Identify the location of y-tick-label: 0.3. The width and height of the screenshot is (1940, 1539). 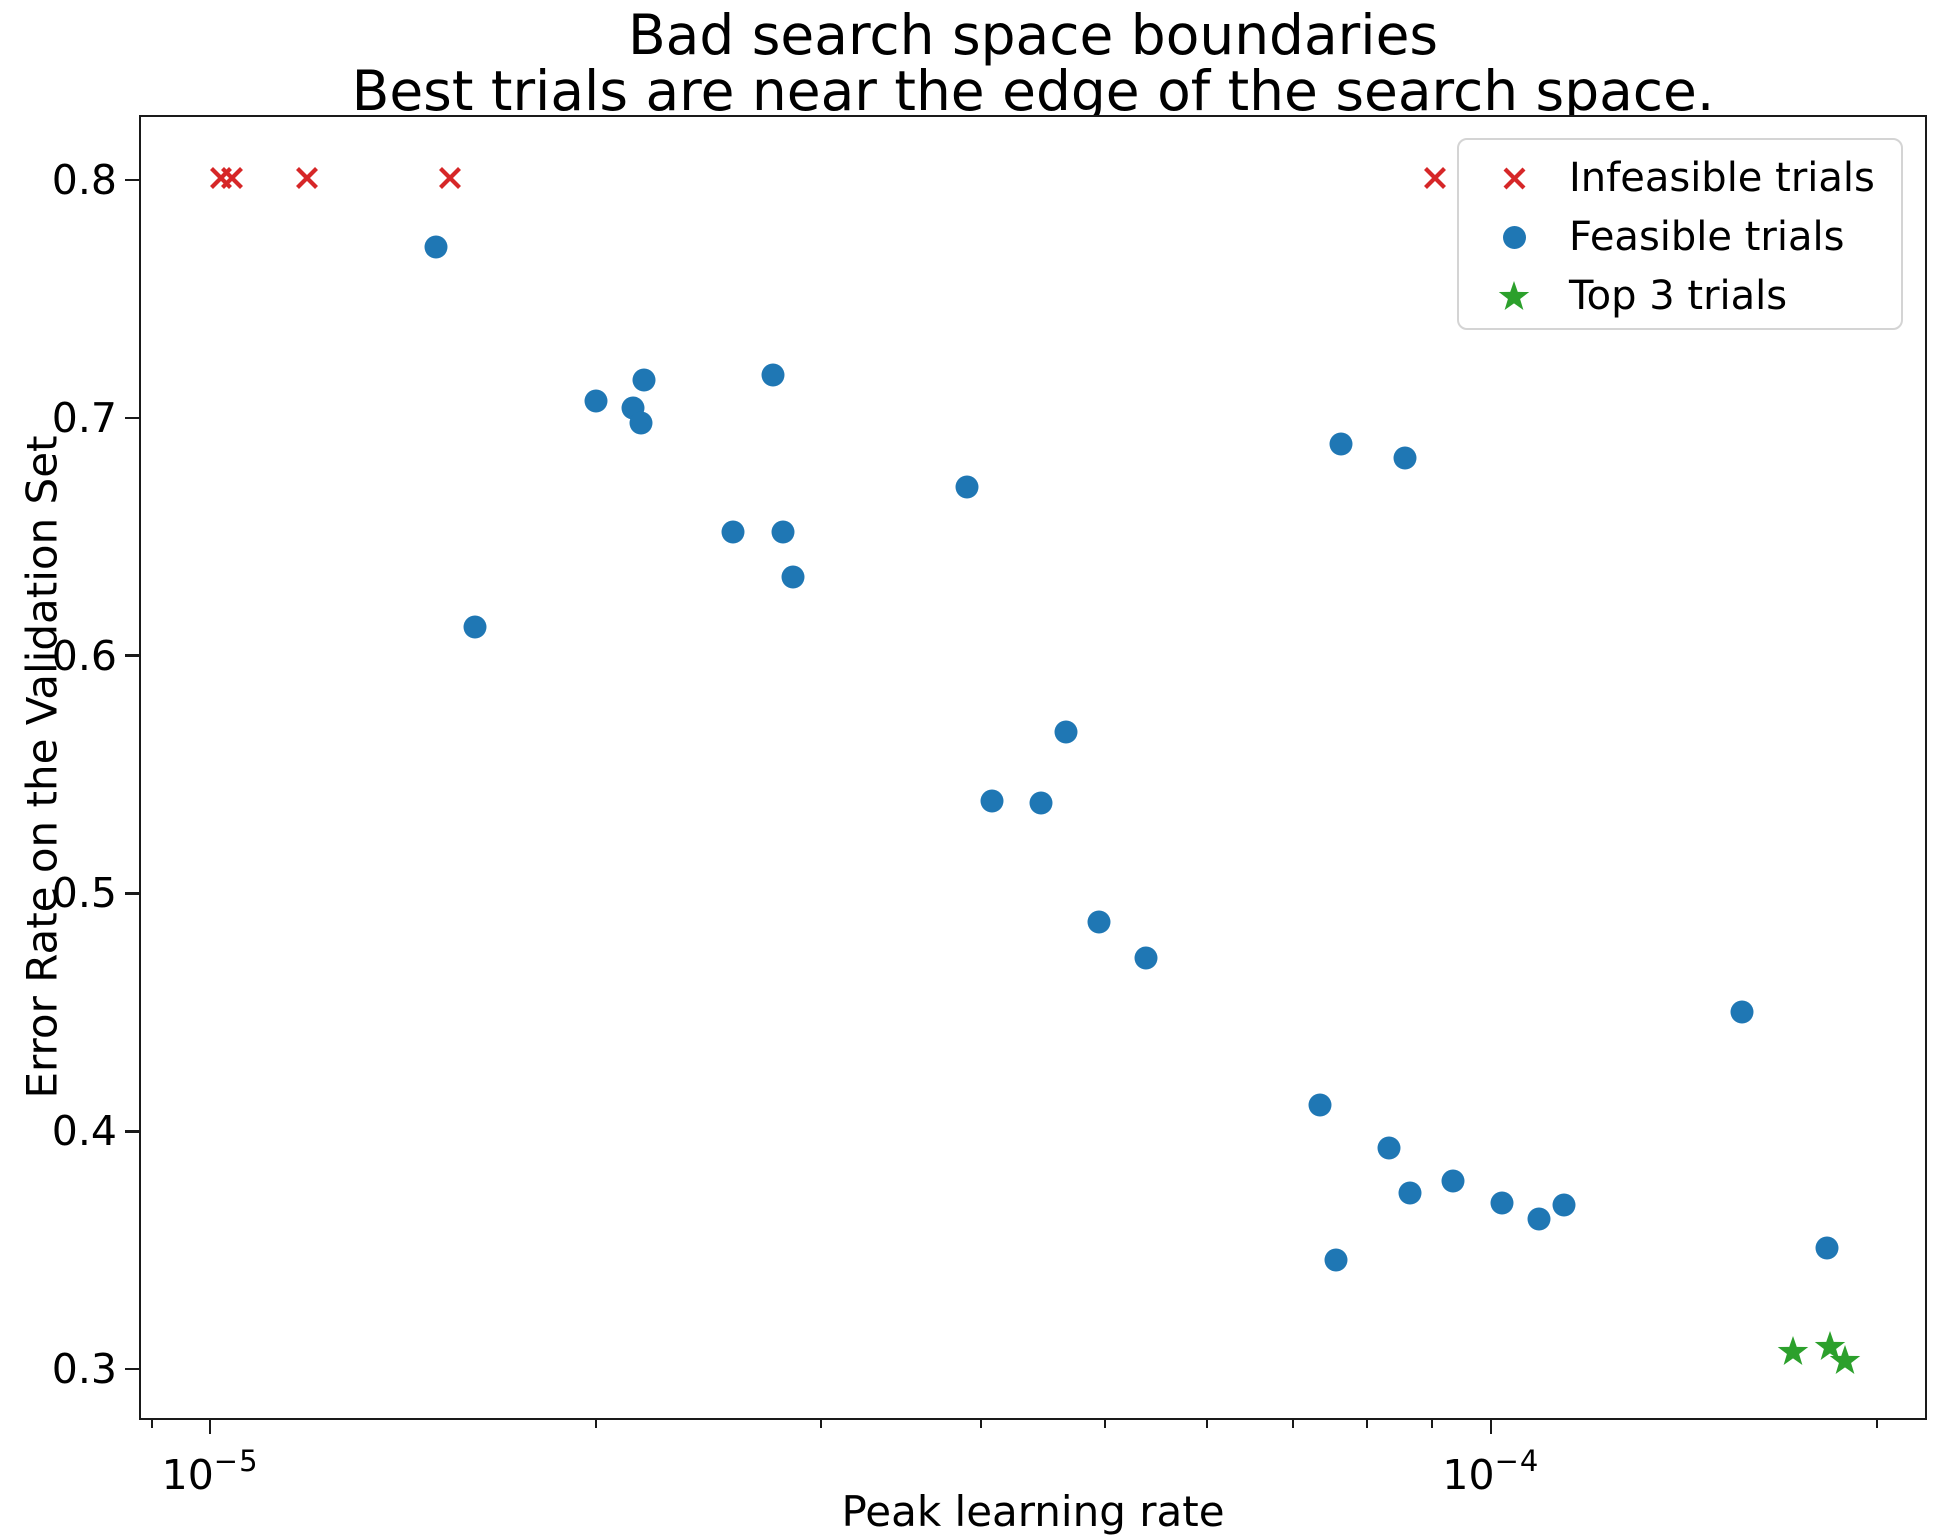
(84, 1369).